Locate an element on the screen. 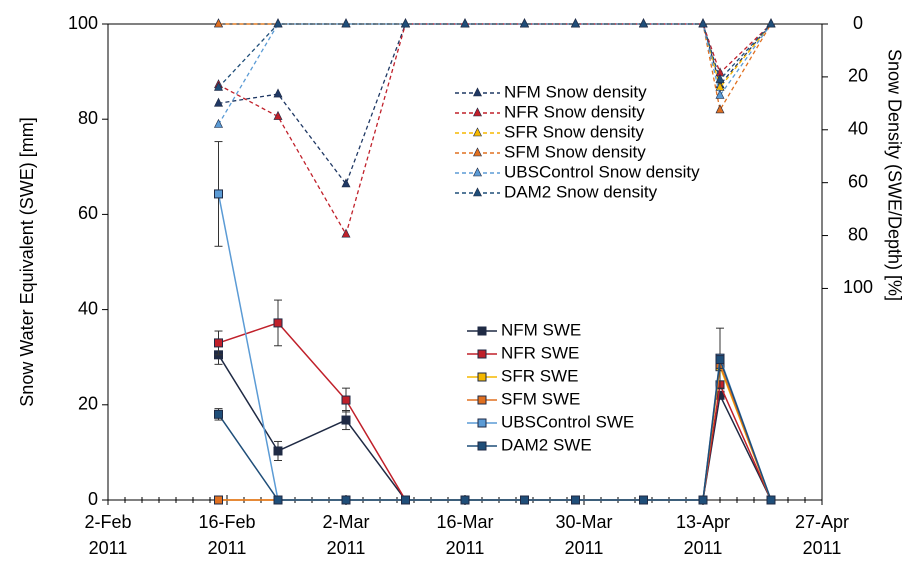  legend-label: SFR SWE is located at coordinates (539, 375).